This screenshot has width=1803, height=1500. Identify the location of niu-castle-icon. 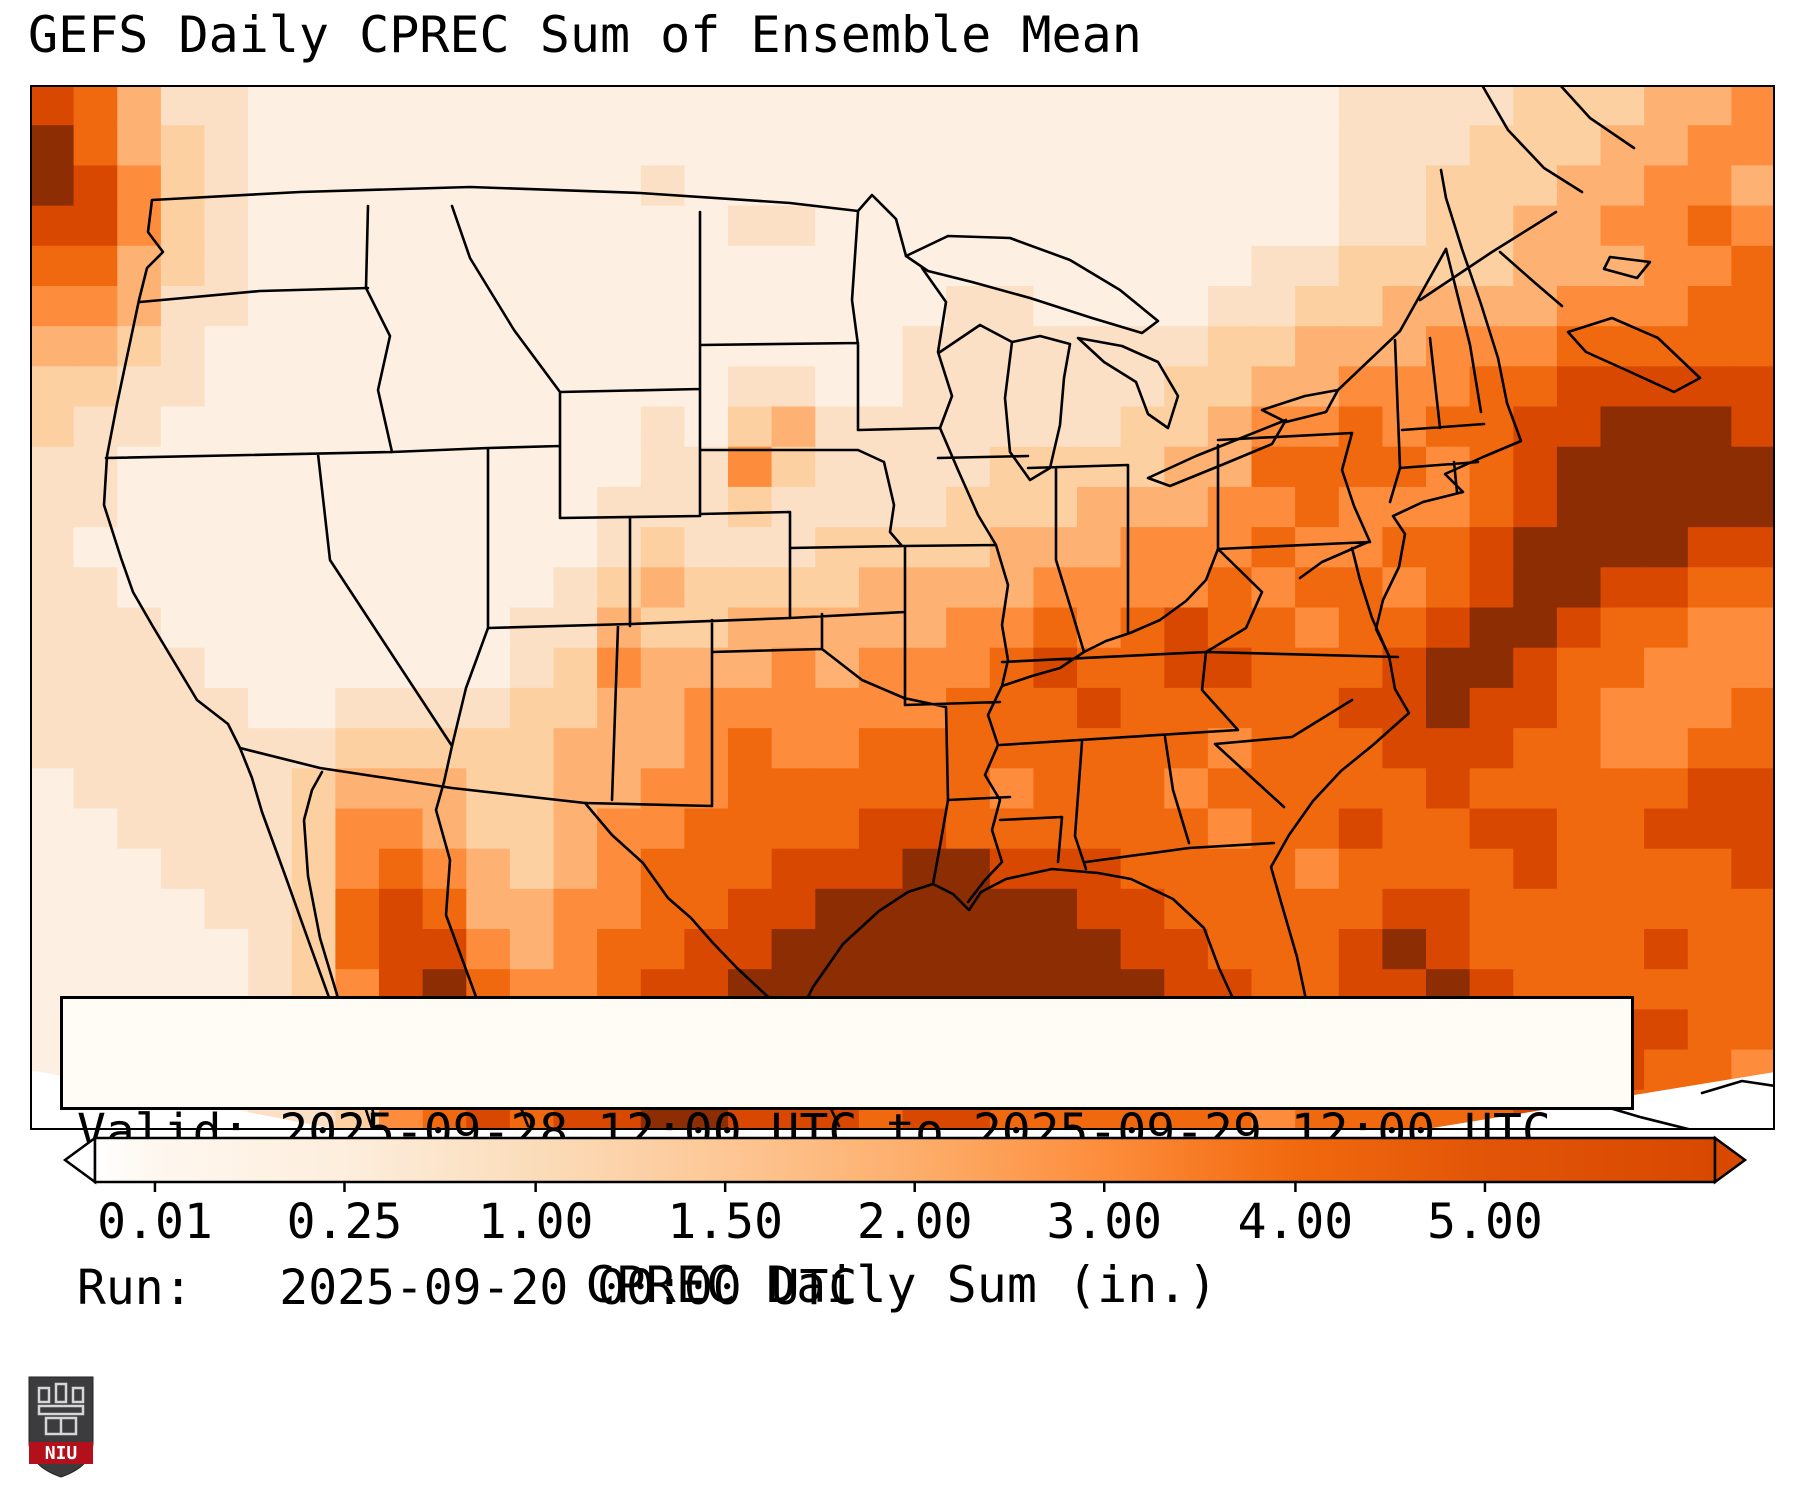
(61, 1409).